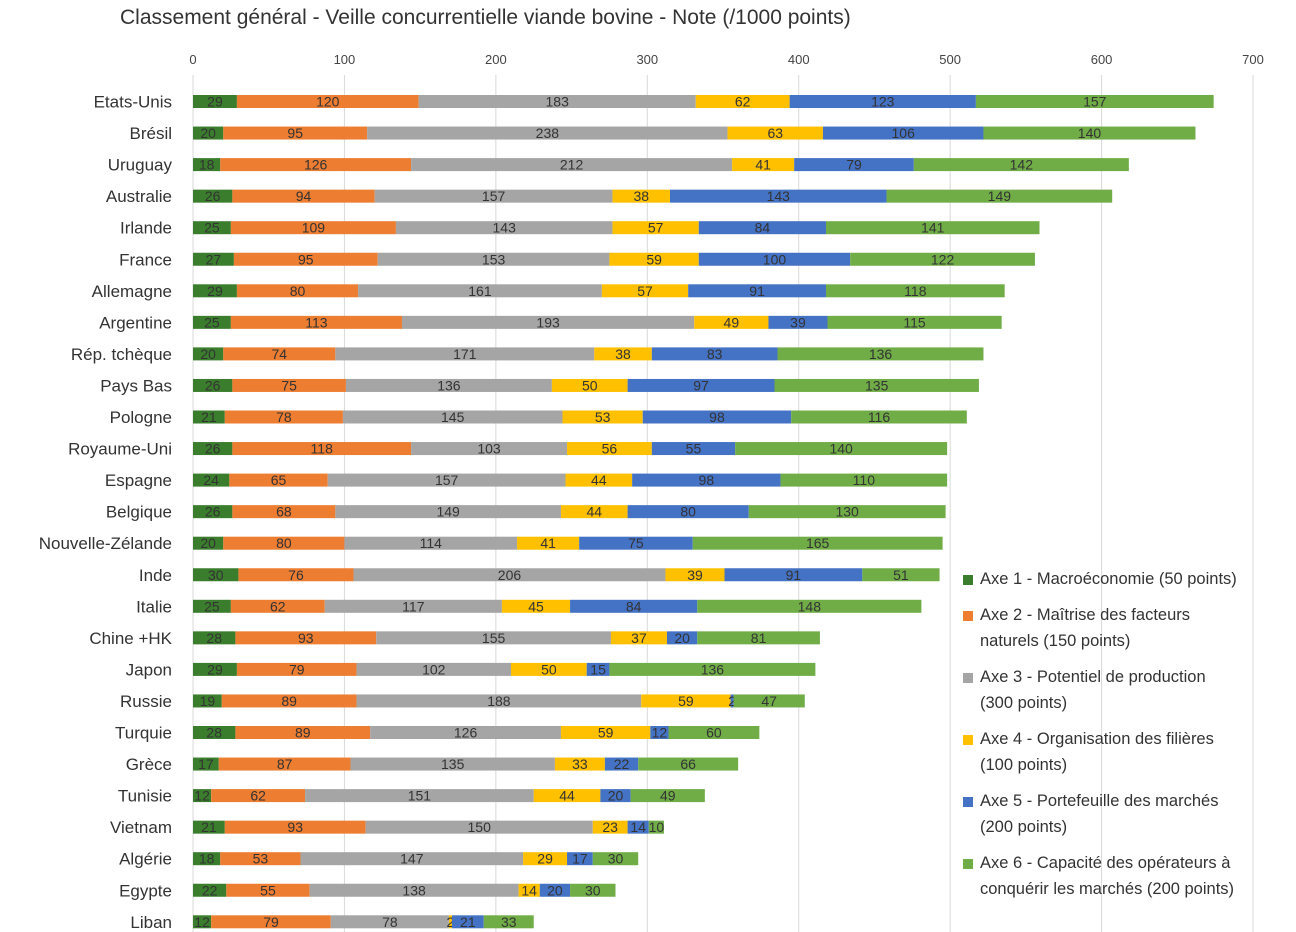  What do you see at coordinates (1095, 102) in the screenshot?
I see `data-label: 157` at bounding box center [1095, 102].